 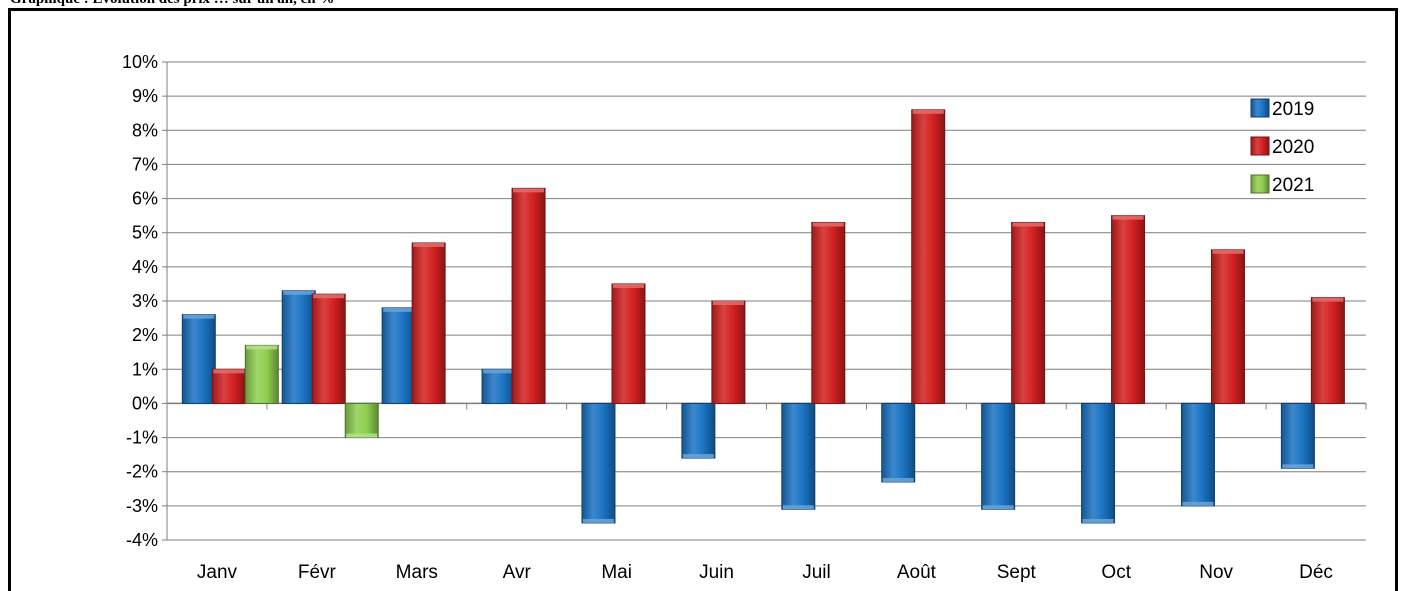 I want to click on x-tick-label: Mars, so click(x=417, y=572).